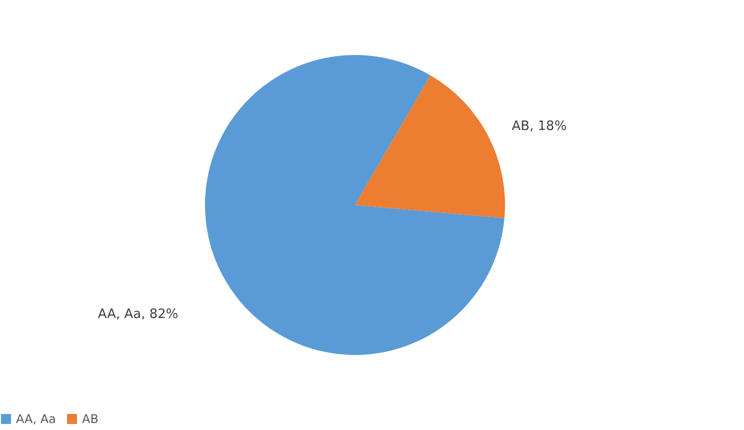 This screenshot has height=430, width=744. I want to click on data-label: AB, 18%, so click(539, 126).